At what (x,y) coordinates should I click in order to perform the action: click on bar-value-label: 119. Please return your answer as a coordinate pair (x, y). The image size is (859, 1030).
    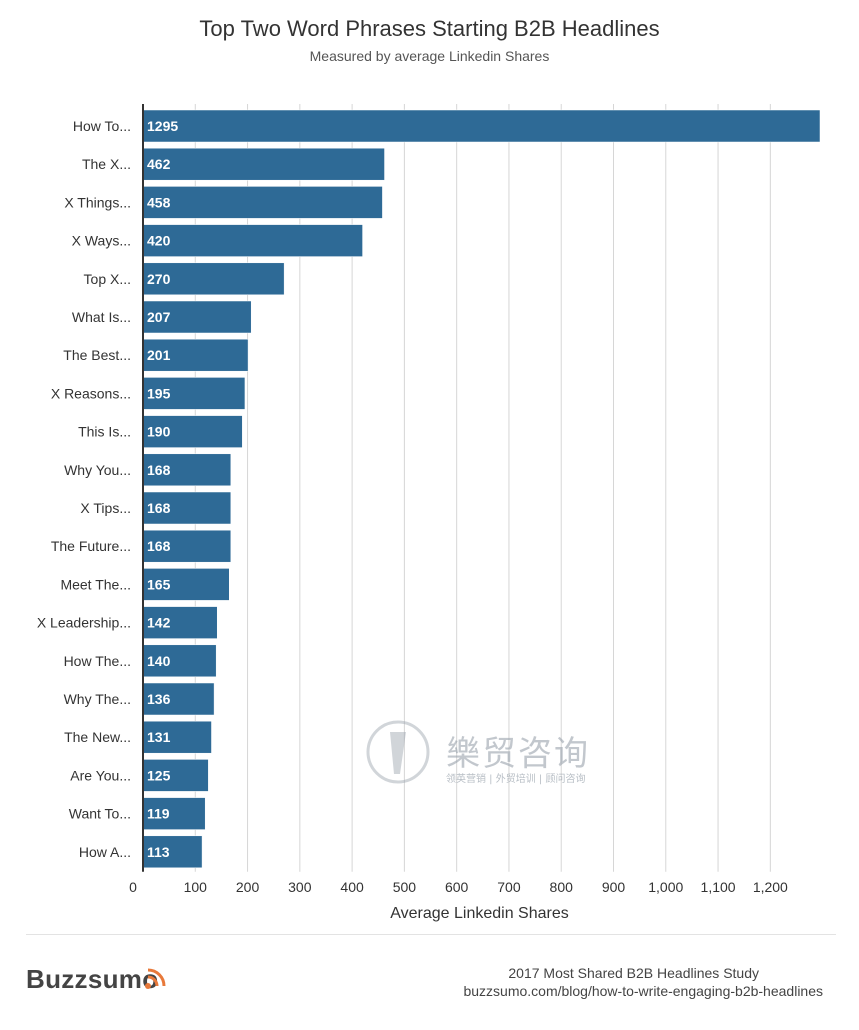
    Looking at the image, I should click on (158, 814).